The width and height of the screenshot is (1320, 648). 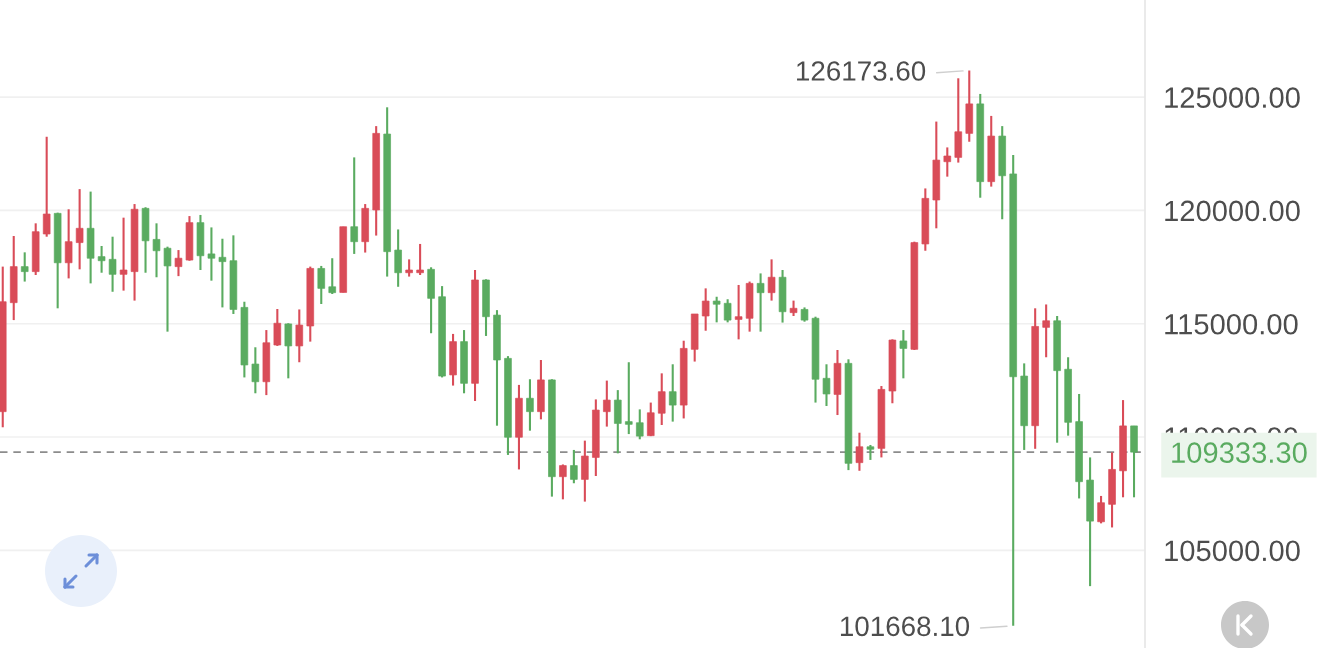 I want to click on y-tick-label: 105000.00, so click(x=1232, y=551).